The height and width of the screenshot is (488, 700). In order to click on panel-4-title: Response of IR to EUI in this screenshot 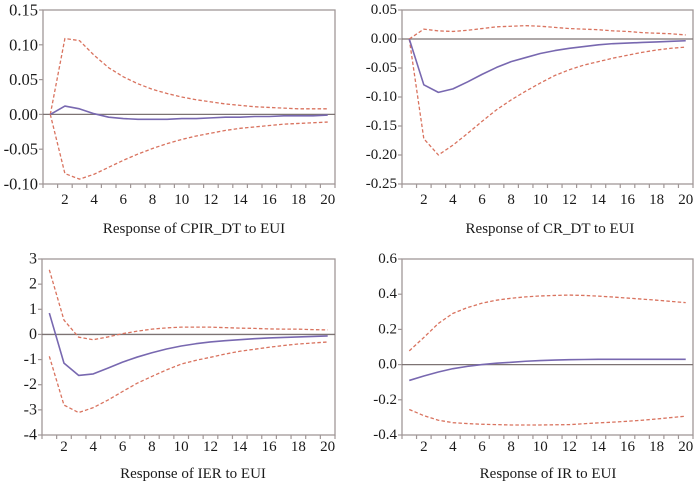, I will do `click(548, 474)`.